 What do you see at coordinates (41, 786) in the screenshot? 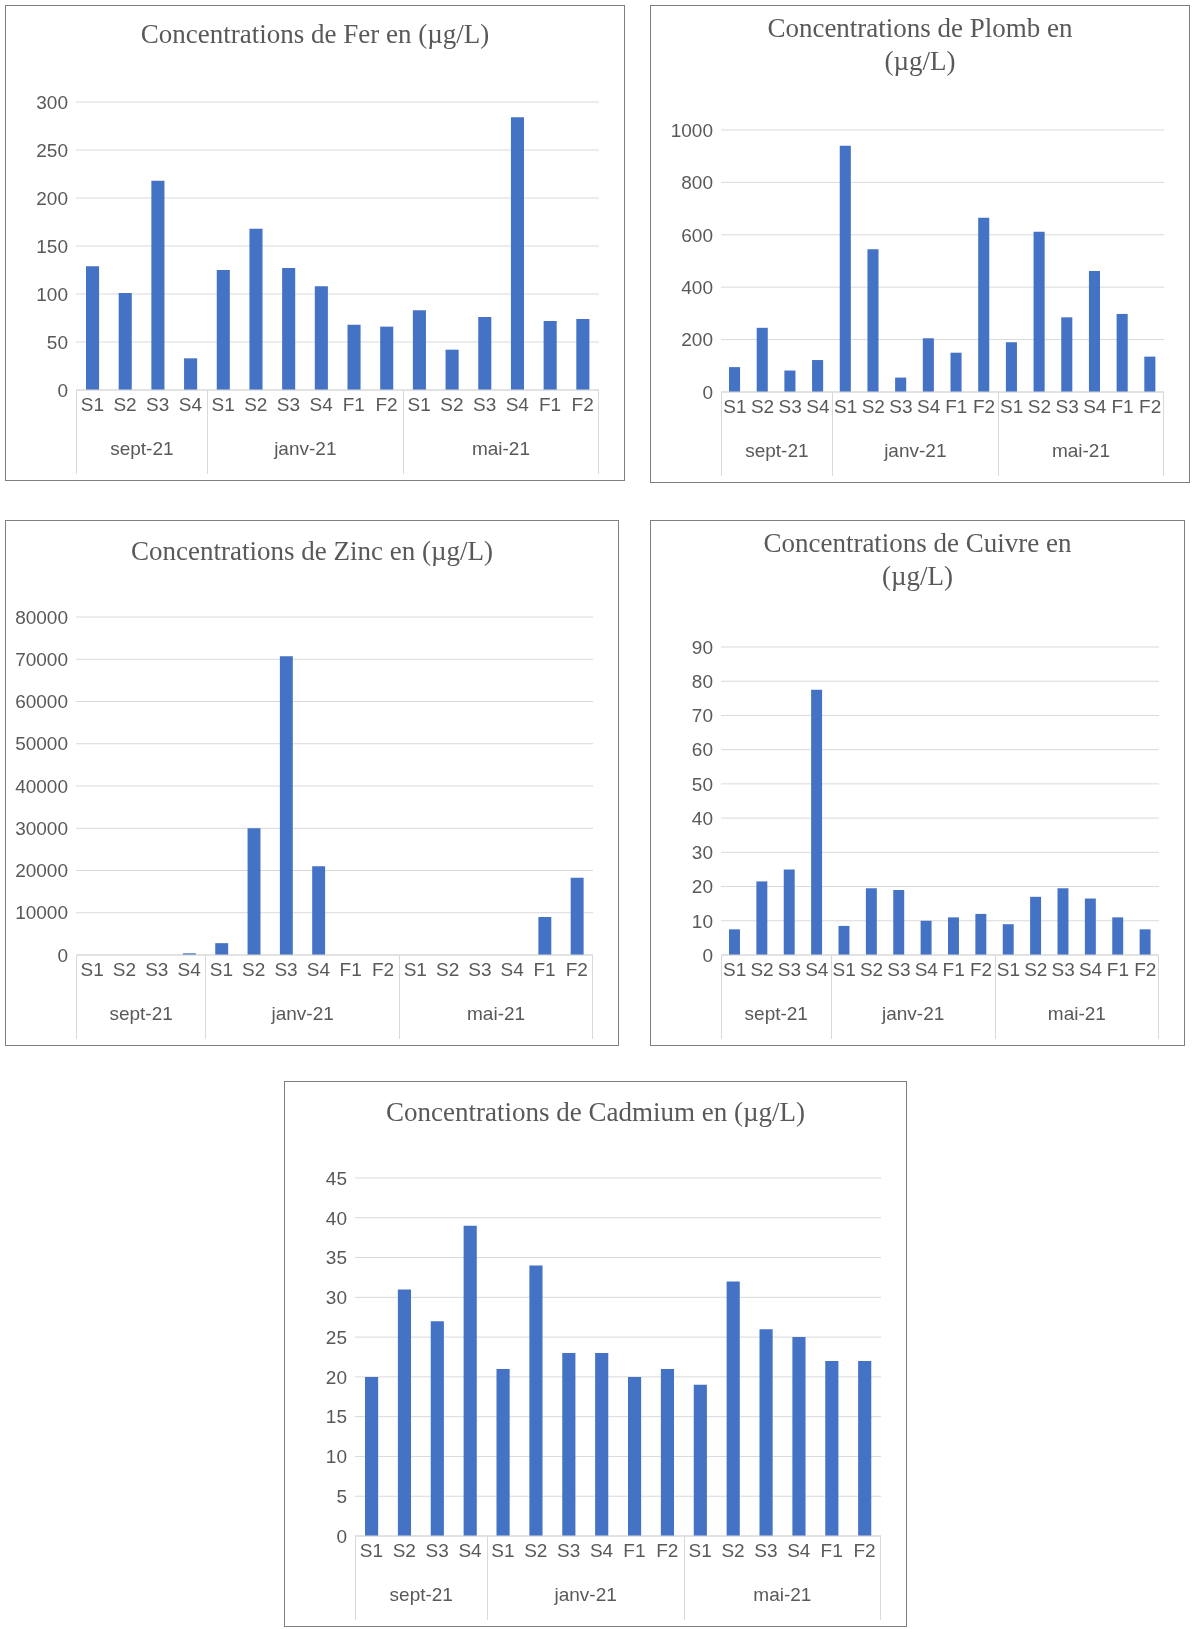
I see `y-tick-label: 40000` at bounding box center [41, 786].